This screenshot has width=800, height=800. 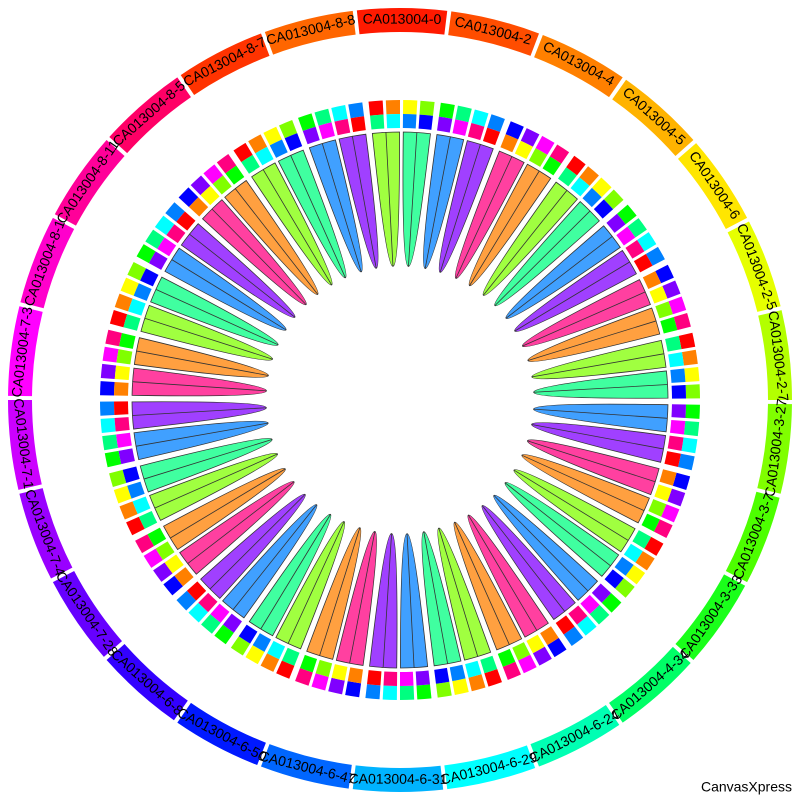 What do you see at coordinates (398, 778) in the screenshot?
I see `group-label: CA013004-6-31` at bounding box center [398, 778].